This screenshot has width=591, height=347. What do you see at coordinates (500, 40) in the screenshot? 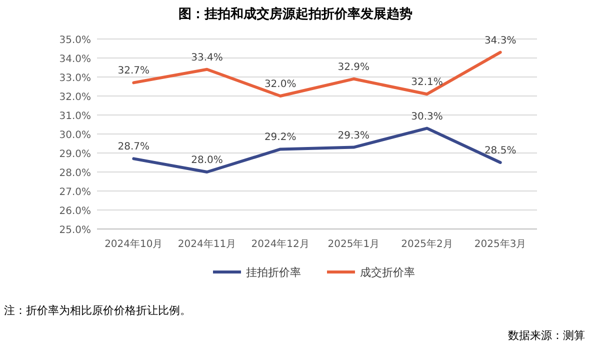
I see `data-label: 34.3%` at bounding box center [500, 40].